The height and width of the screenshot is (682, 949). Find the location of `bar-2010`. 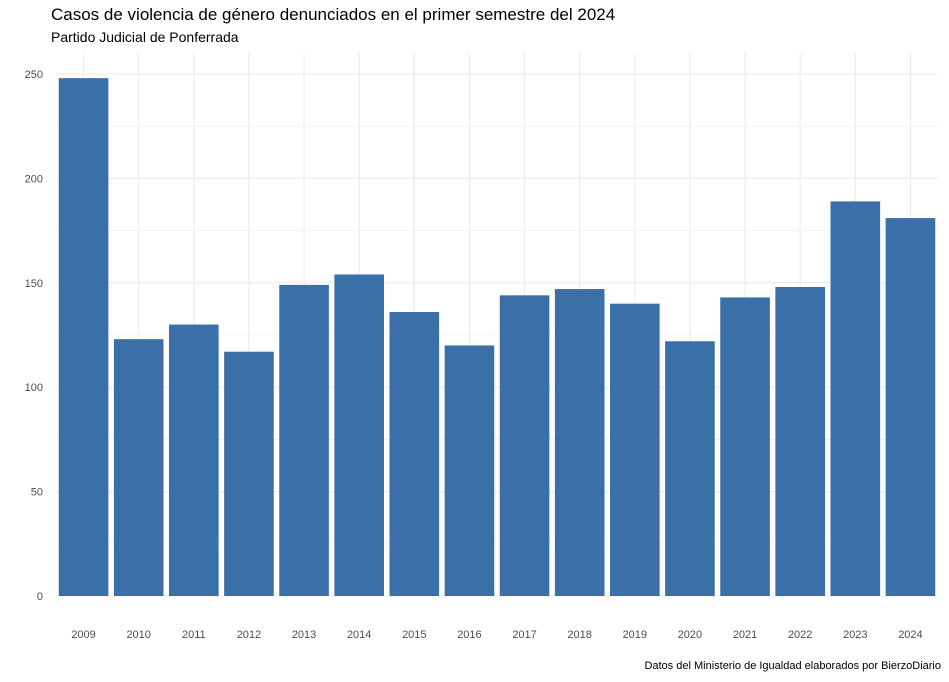

bar-2010 is located at coordinates (138, 467).